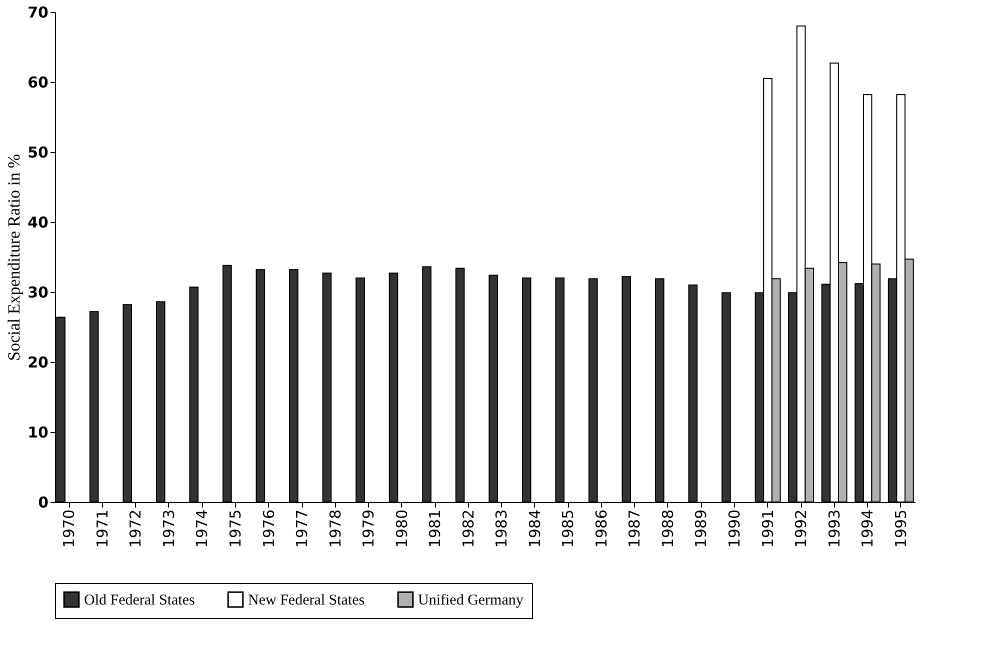 The height and width of the screenshot is (665, 983). What do you see at coordinates (38, 13) in the screenshot?
I see `y-tick-label: 70` at bounding box center [38, 13].